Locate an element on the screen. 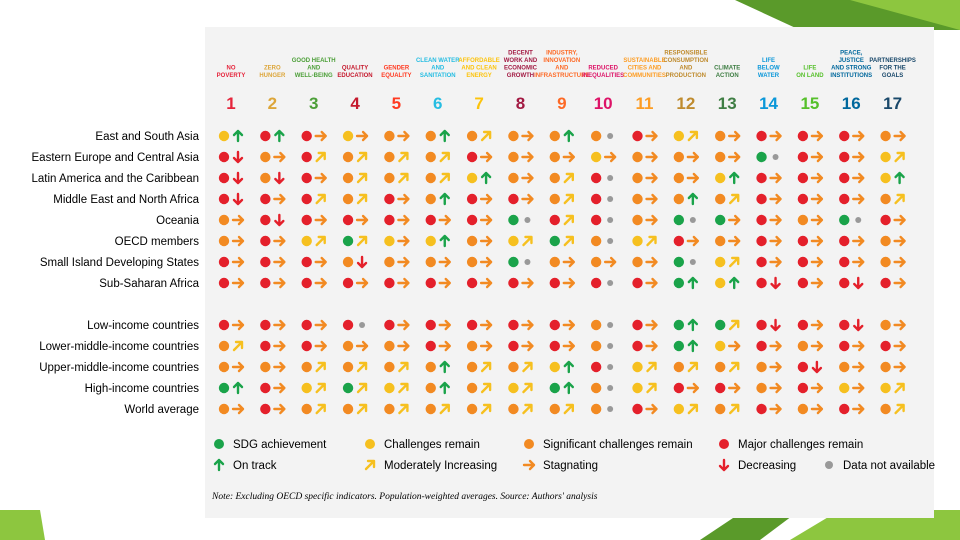 The image size is (960, 540). goal-number: 7 is located at coordinates (478, 103).